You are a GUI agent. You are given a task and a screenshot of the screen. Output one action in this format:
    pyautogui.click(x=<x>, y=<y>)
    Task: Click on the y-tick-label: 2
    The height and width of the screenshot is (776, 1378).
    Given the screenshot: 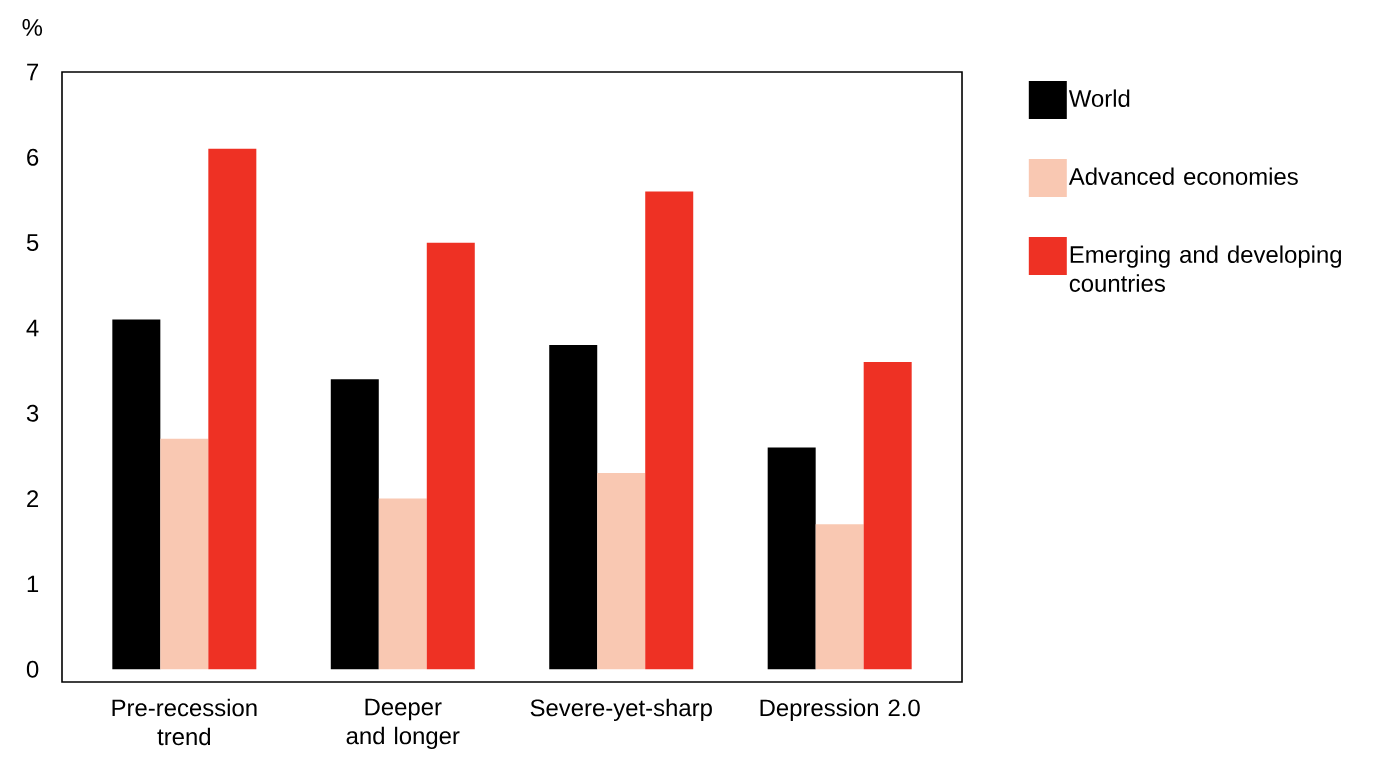 What is the action you would take?
    pyautogui.click(x=33, y=498)
    